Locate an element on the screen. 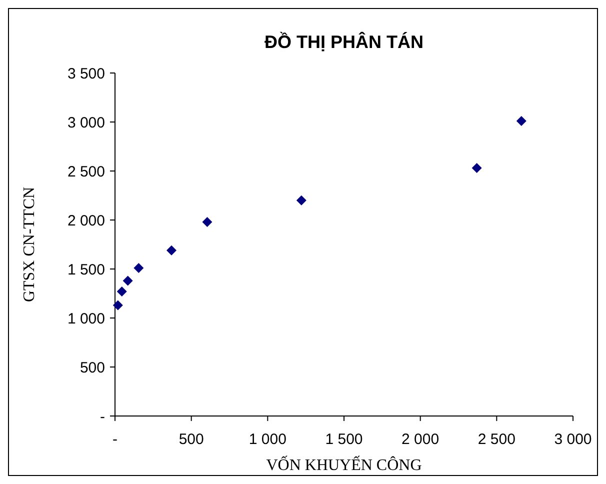 The width and height of the screenshot is (606, 484). y-tick-label: 3 500 is located at coordinates (86, 73).